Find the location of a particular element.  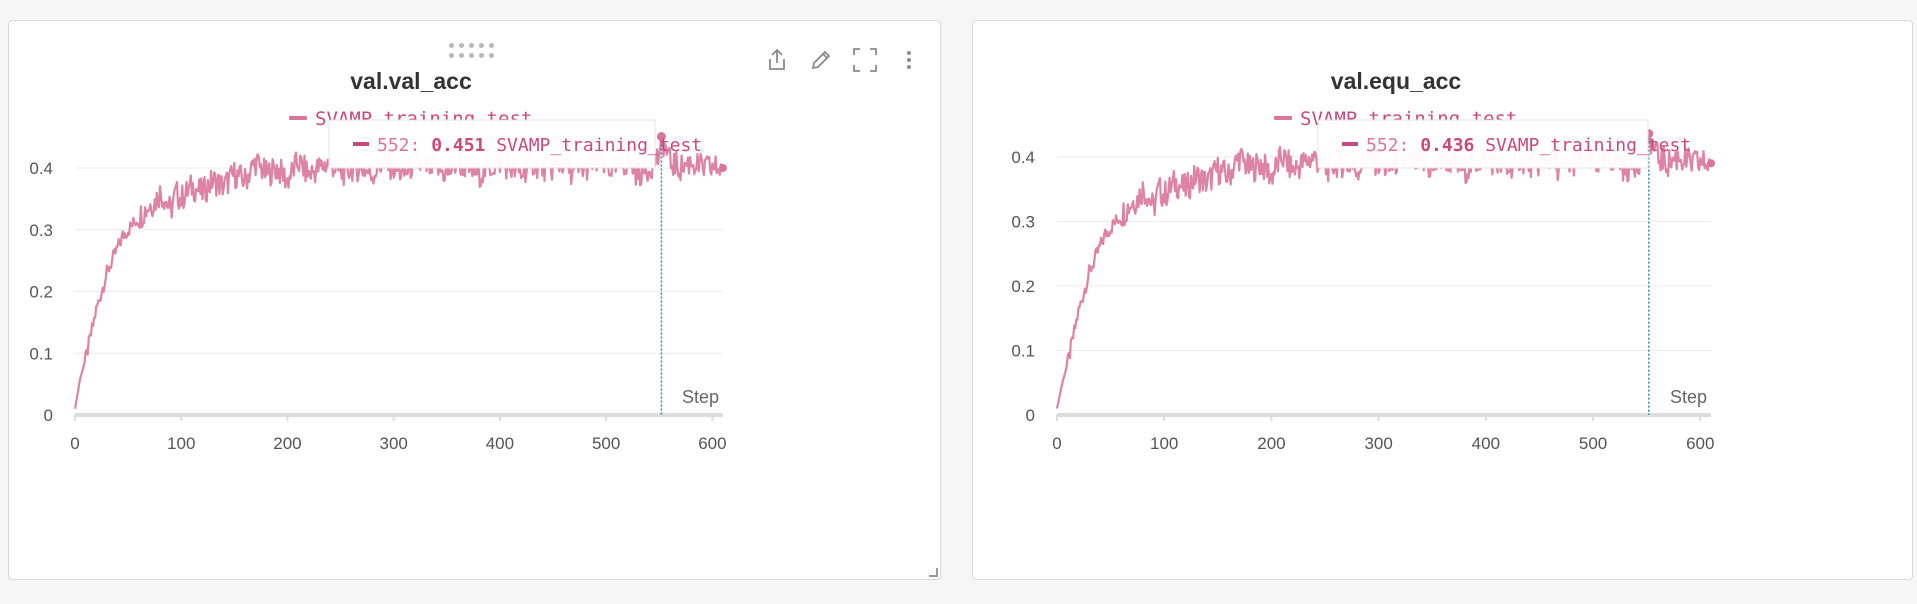

tooltip: 552: 0.436 SVAMP_training_test is located at coordinates (1504, 144).